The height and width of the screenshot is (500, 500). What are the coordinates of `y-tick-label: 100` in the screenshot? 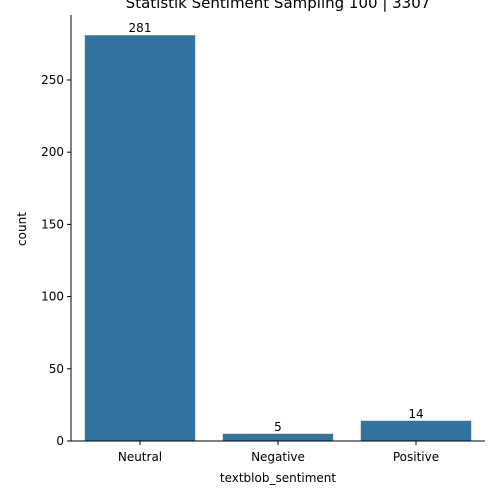 It's located at (52, 297).